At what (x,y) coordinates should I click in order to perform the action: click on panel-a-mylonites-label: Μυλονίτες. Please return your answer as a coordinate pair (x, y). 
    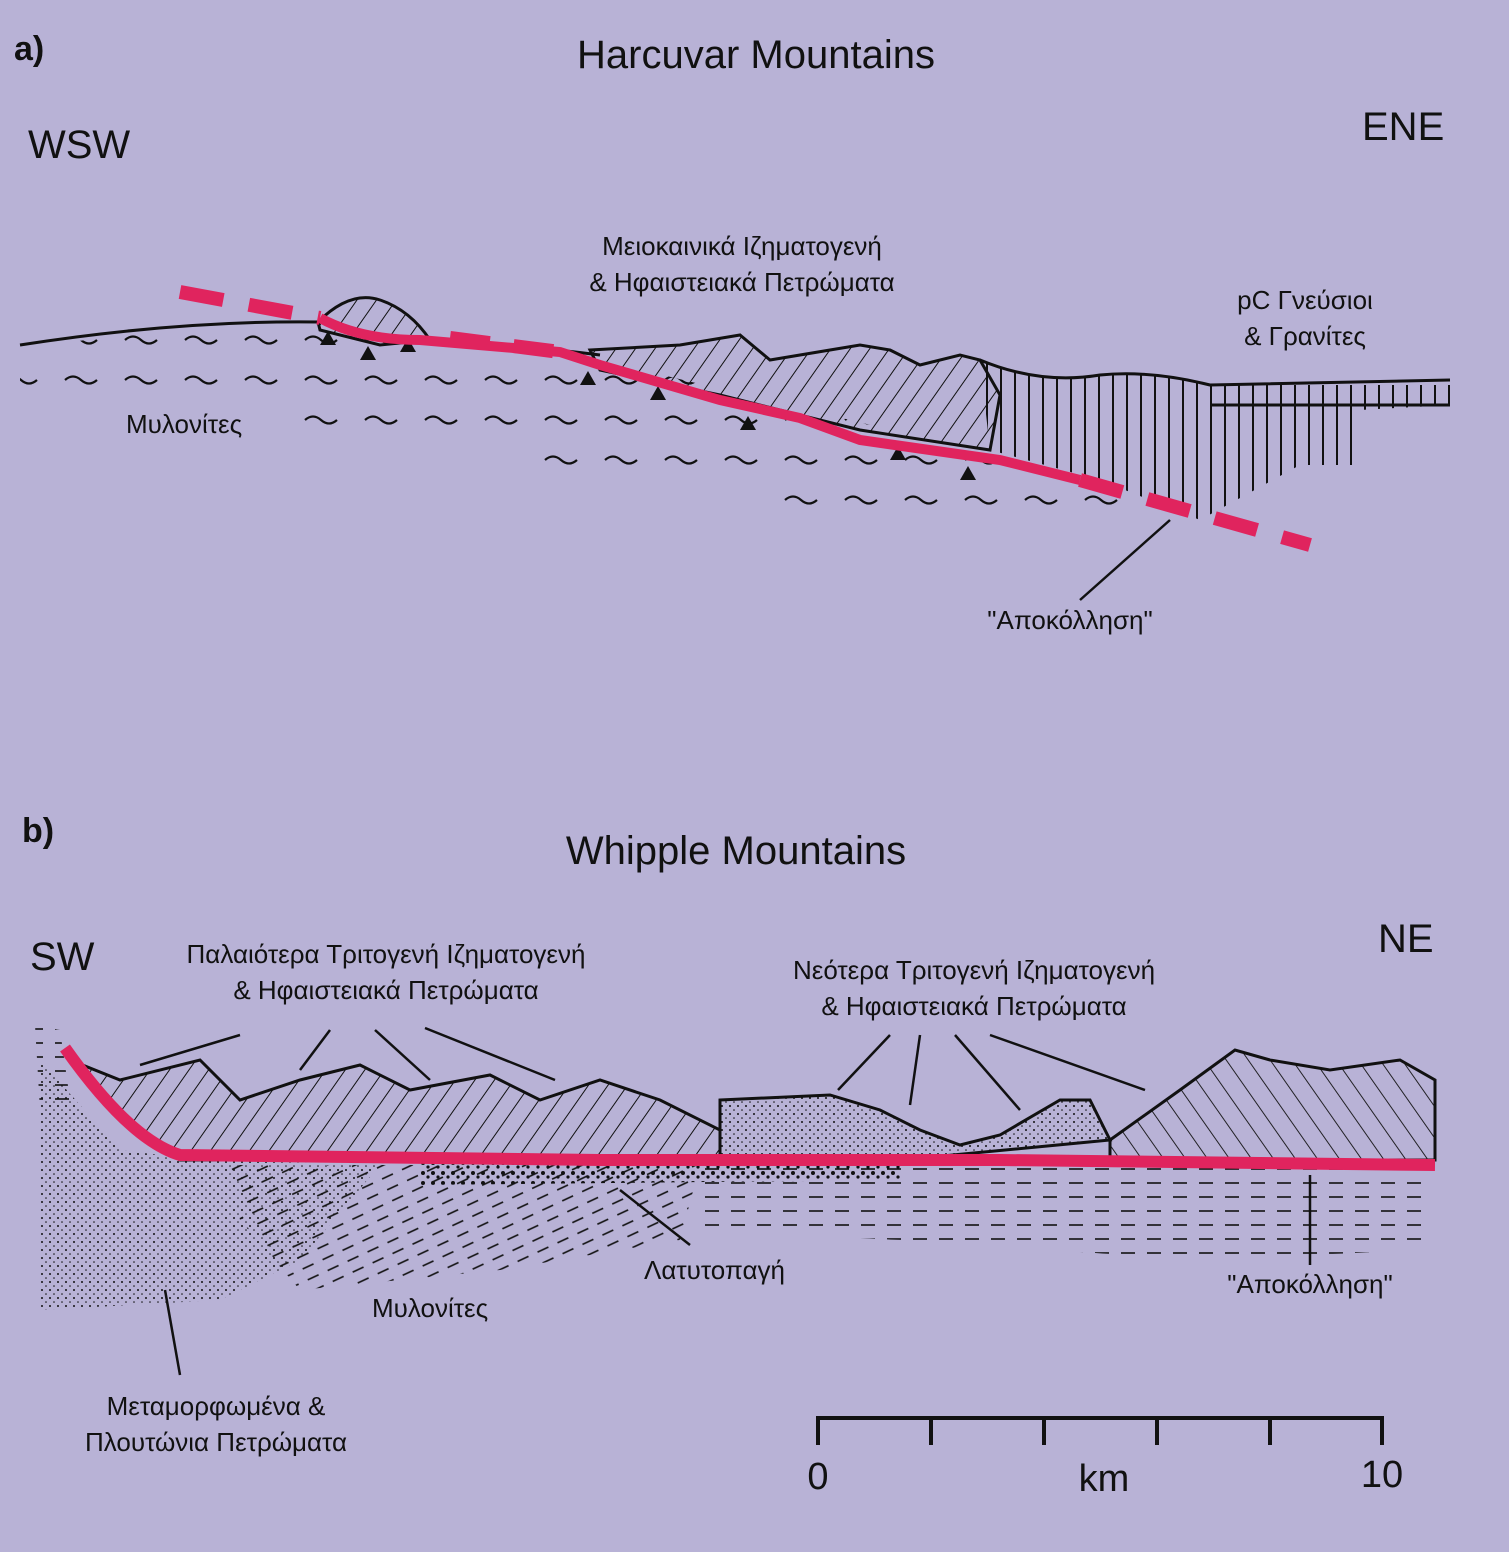
    Looking at the image, I should click on (184, 424).